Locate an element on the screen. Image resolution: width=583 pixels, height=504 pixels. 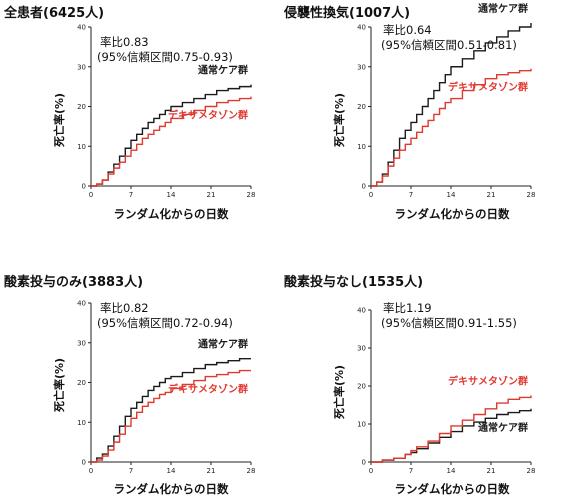
rate-ratio: 率比0.64 is located at coordinates (407, 30).